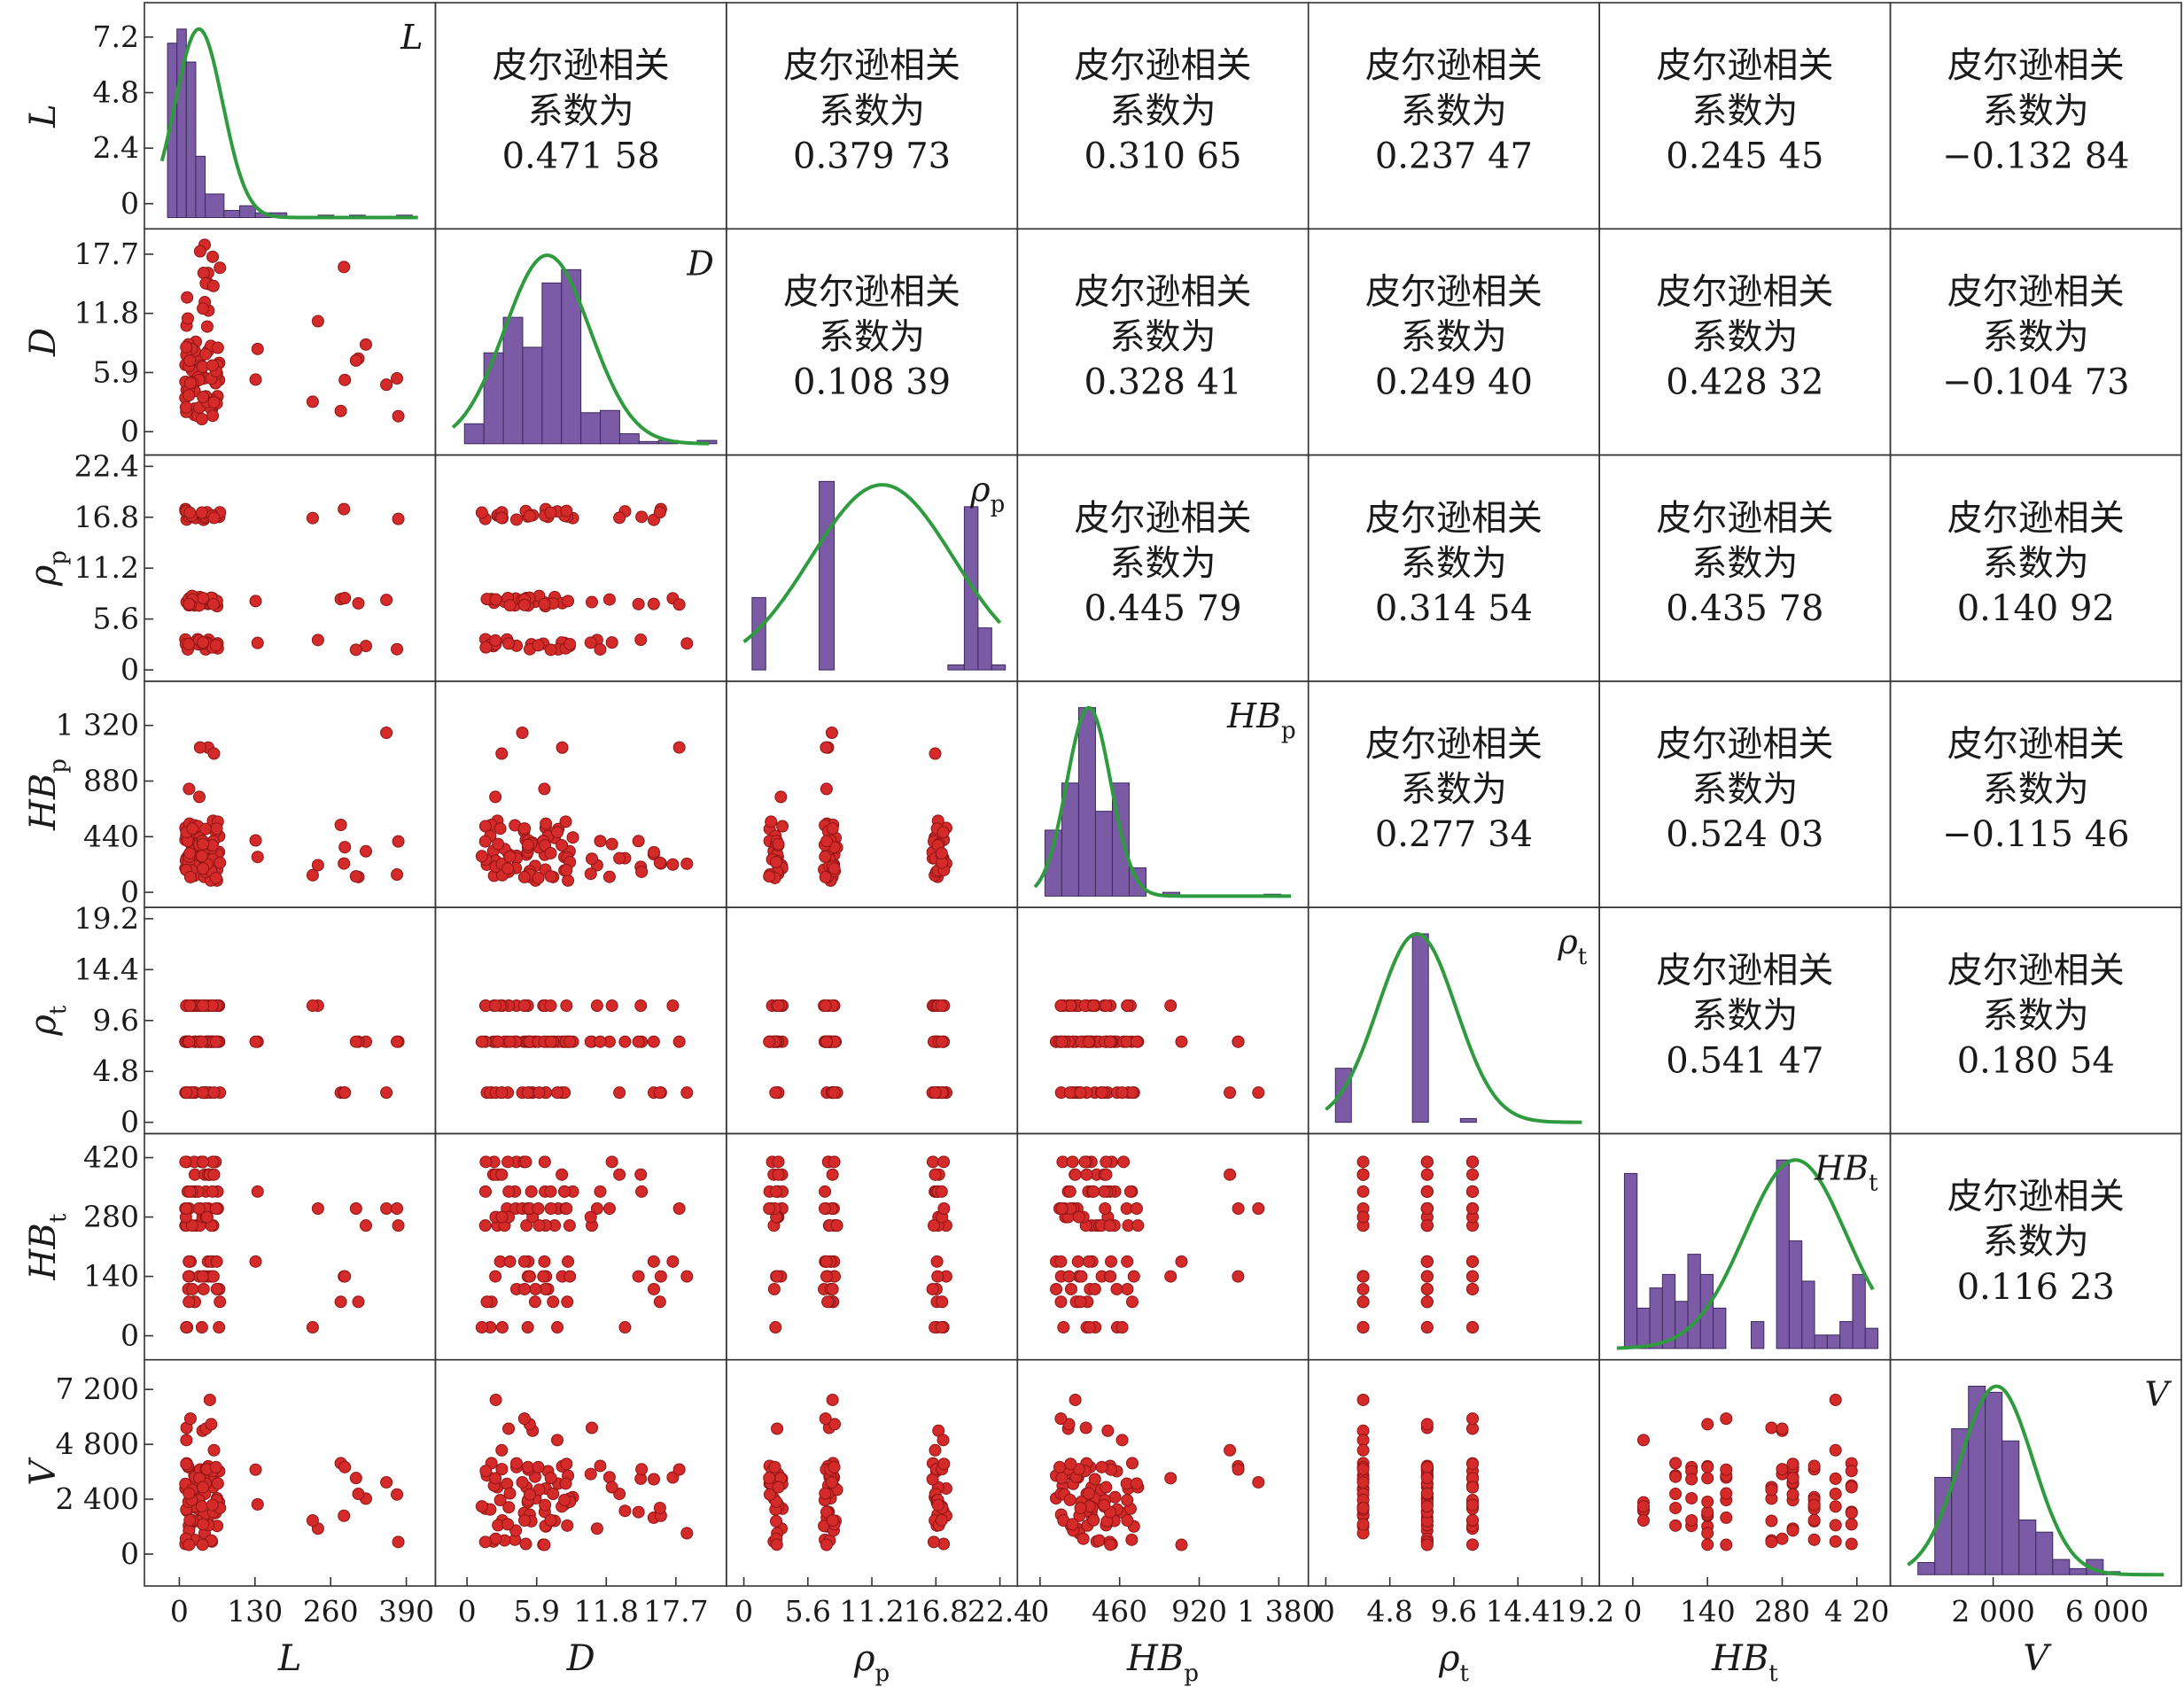 This screenshot has width=2184, height=1687. What do you see at coordinates (1389, 1611) in the screenshot?
I see `x-tick-label: 4.8` at bounding box center [1389, 1611].